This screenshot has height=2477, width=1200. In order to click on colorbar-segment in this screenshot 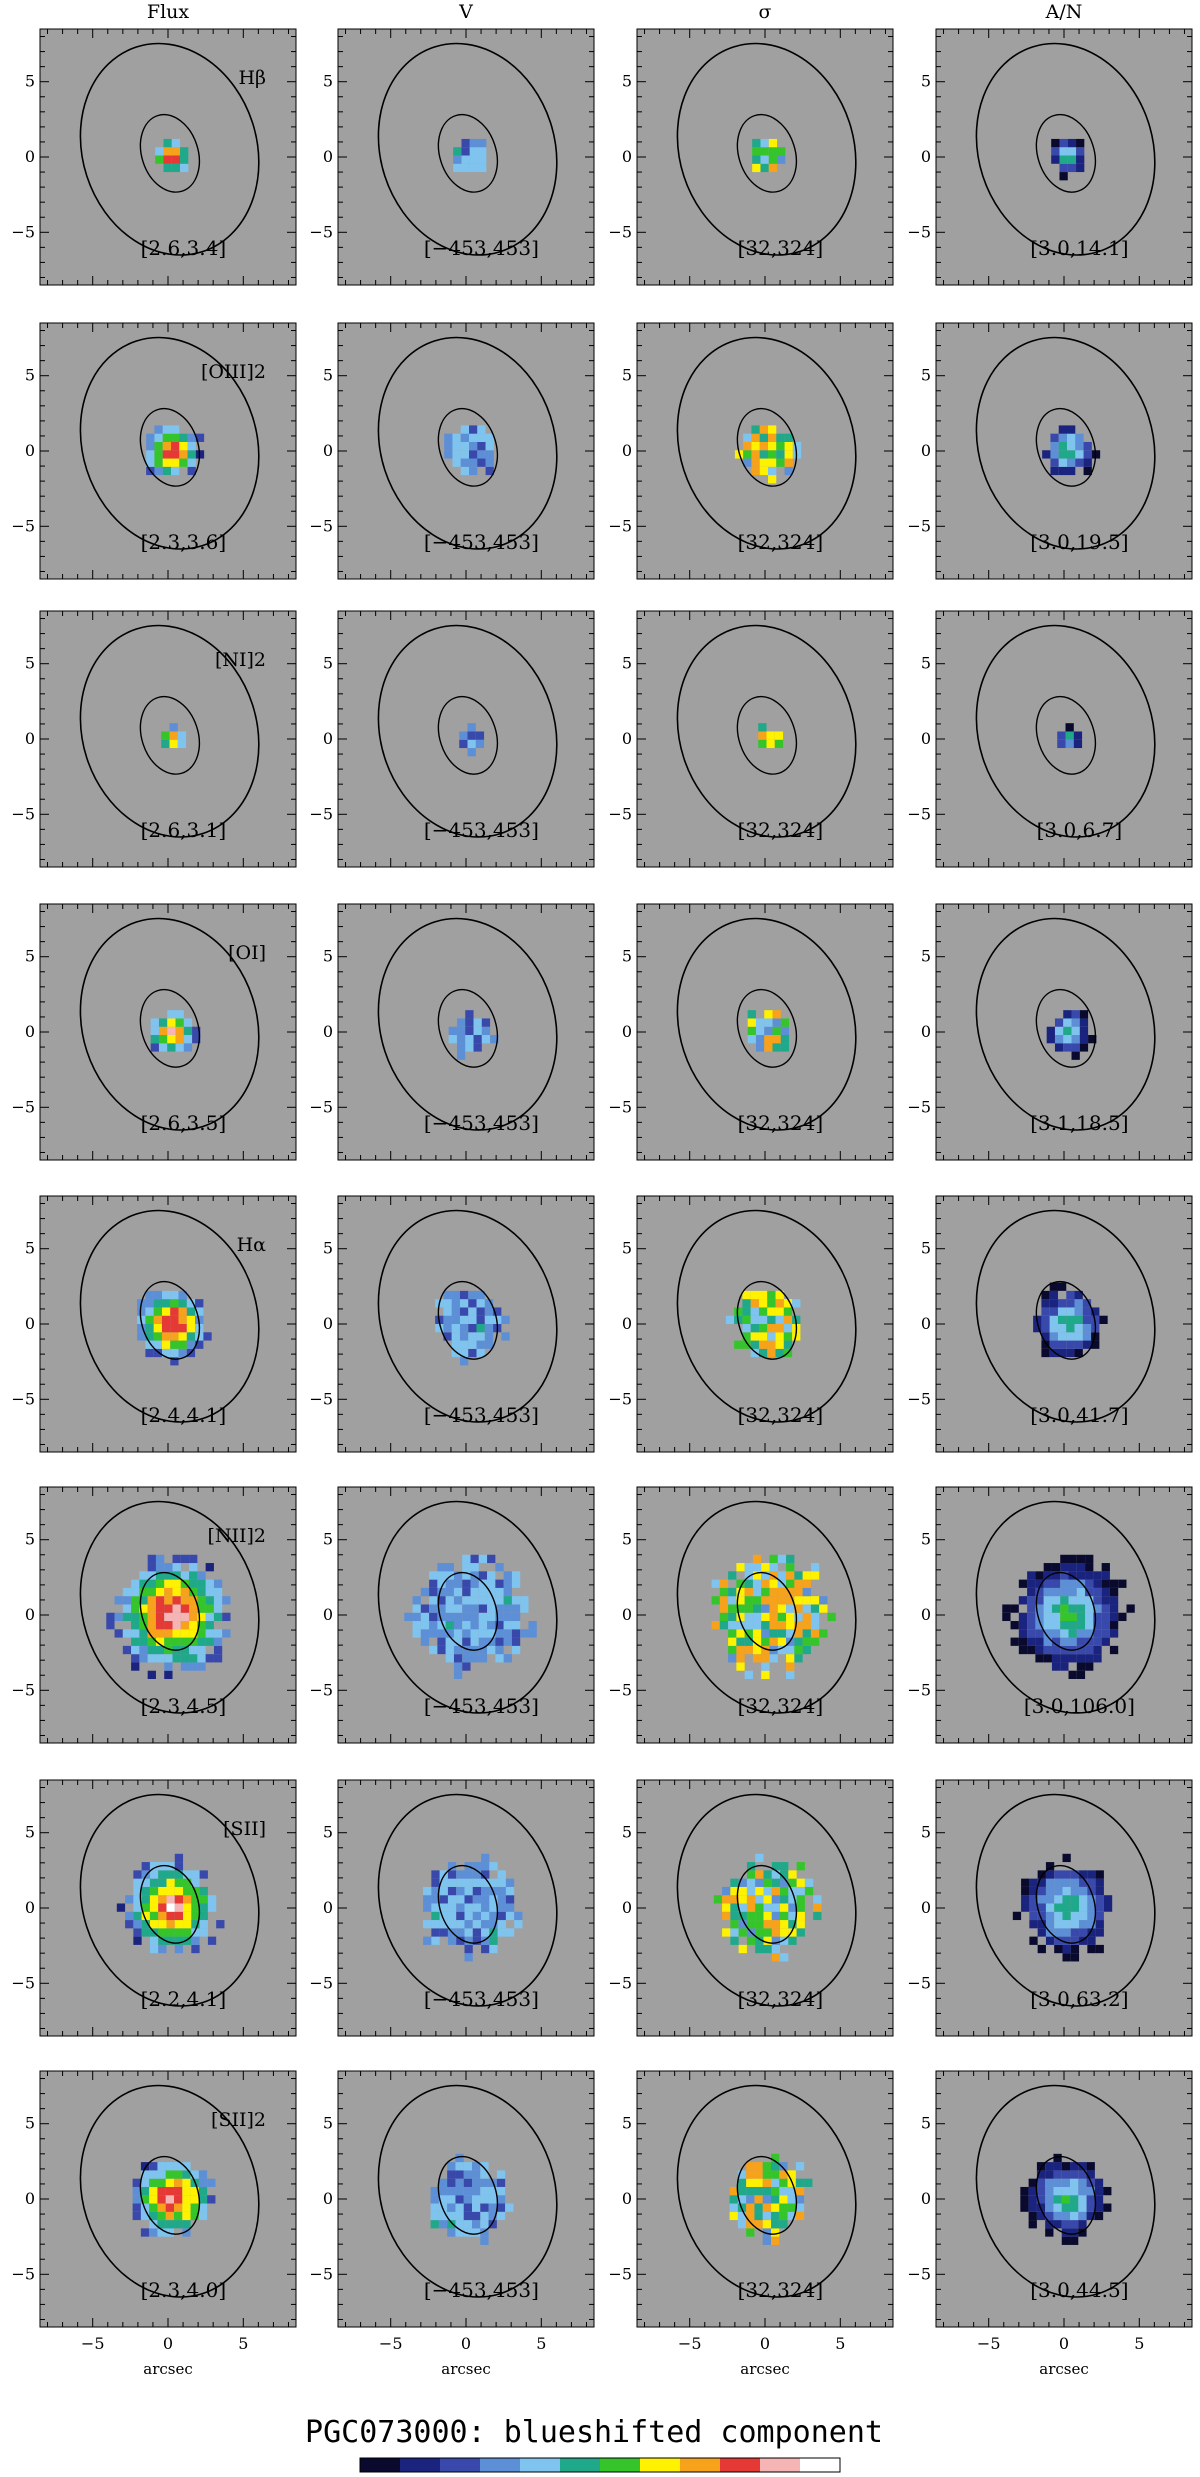, I will do `click(802, 2465)`.